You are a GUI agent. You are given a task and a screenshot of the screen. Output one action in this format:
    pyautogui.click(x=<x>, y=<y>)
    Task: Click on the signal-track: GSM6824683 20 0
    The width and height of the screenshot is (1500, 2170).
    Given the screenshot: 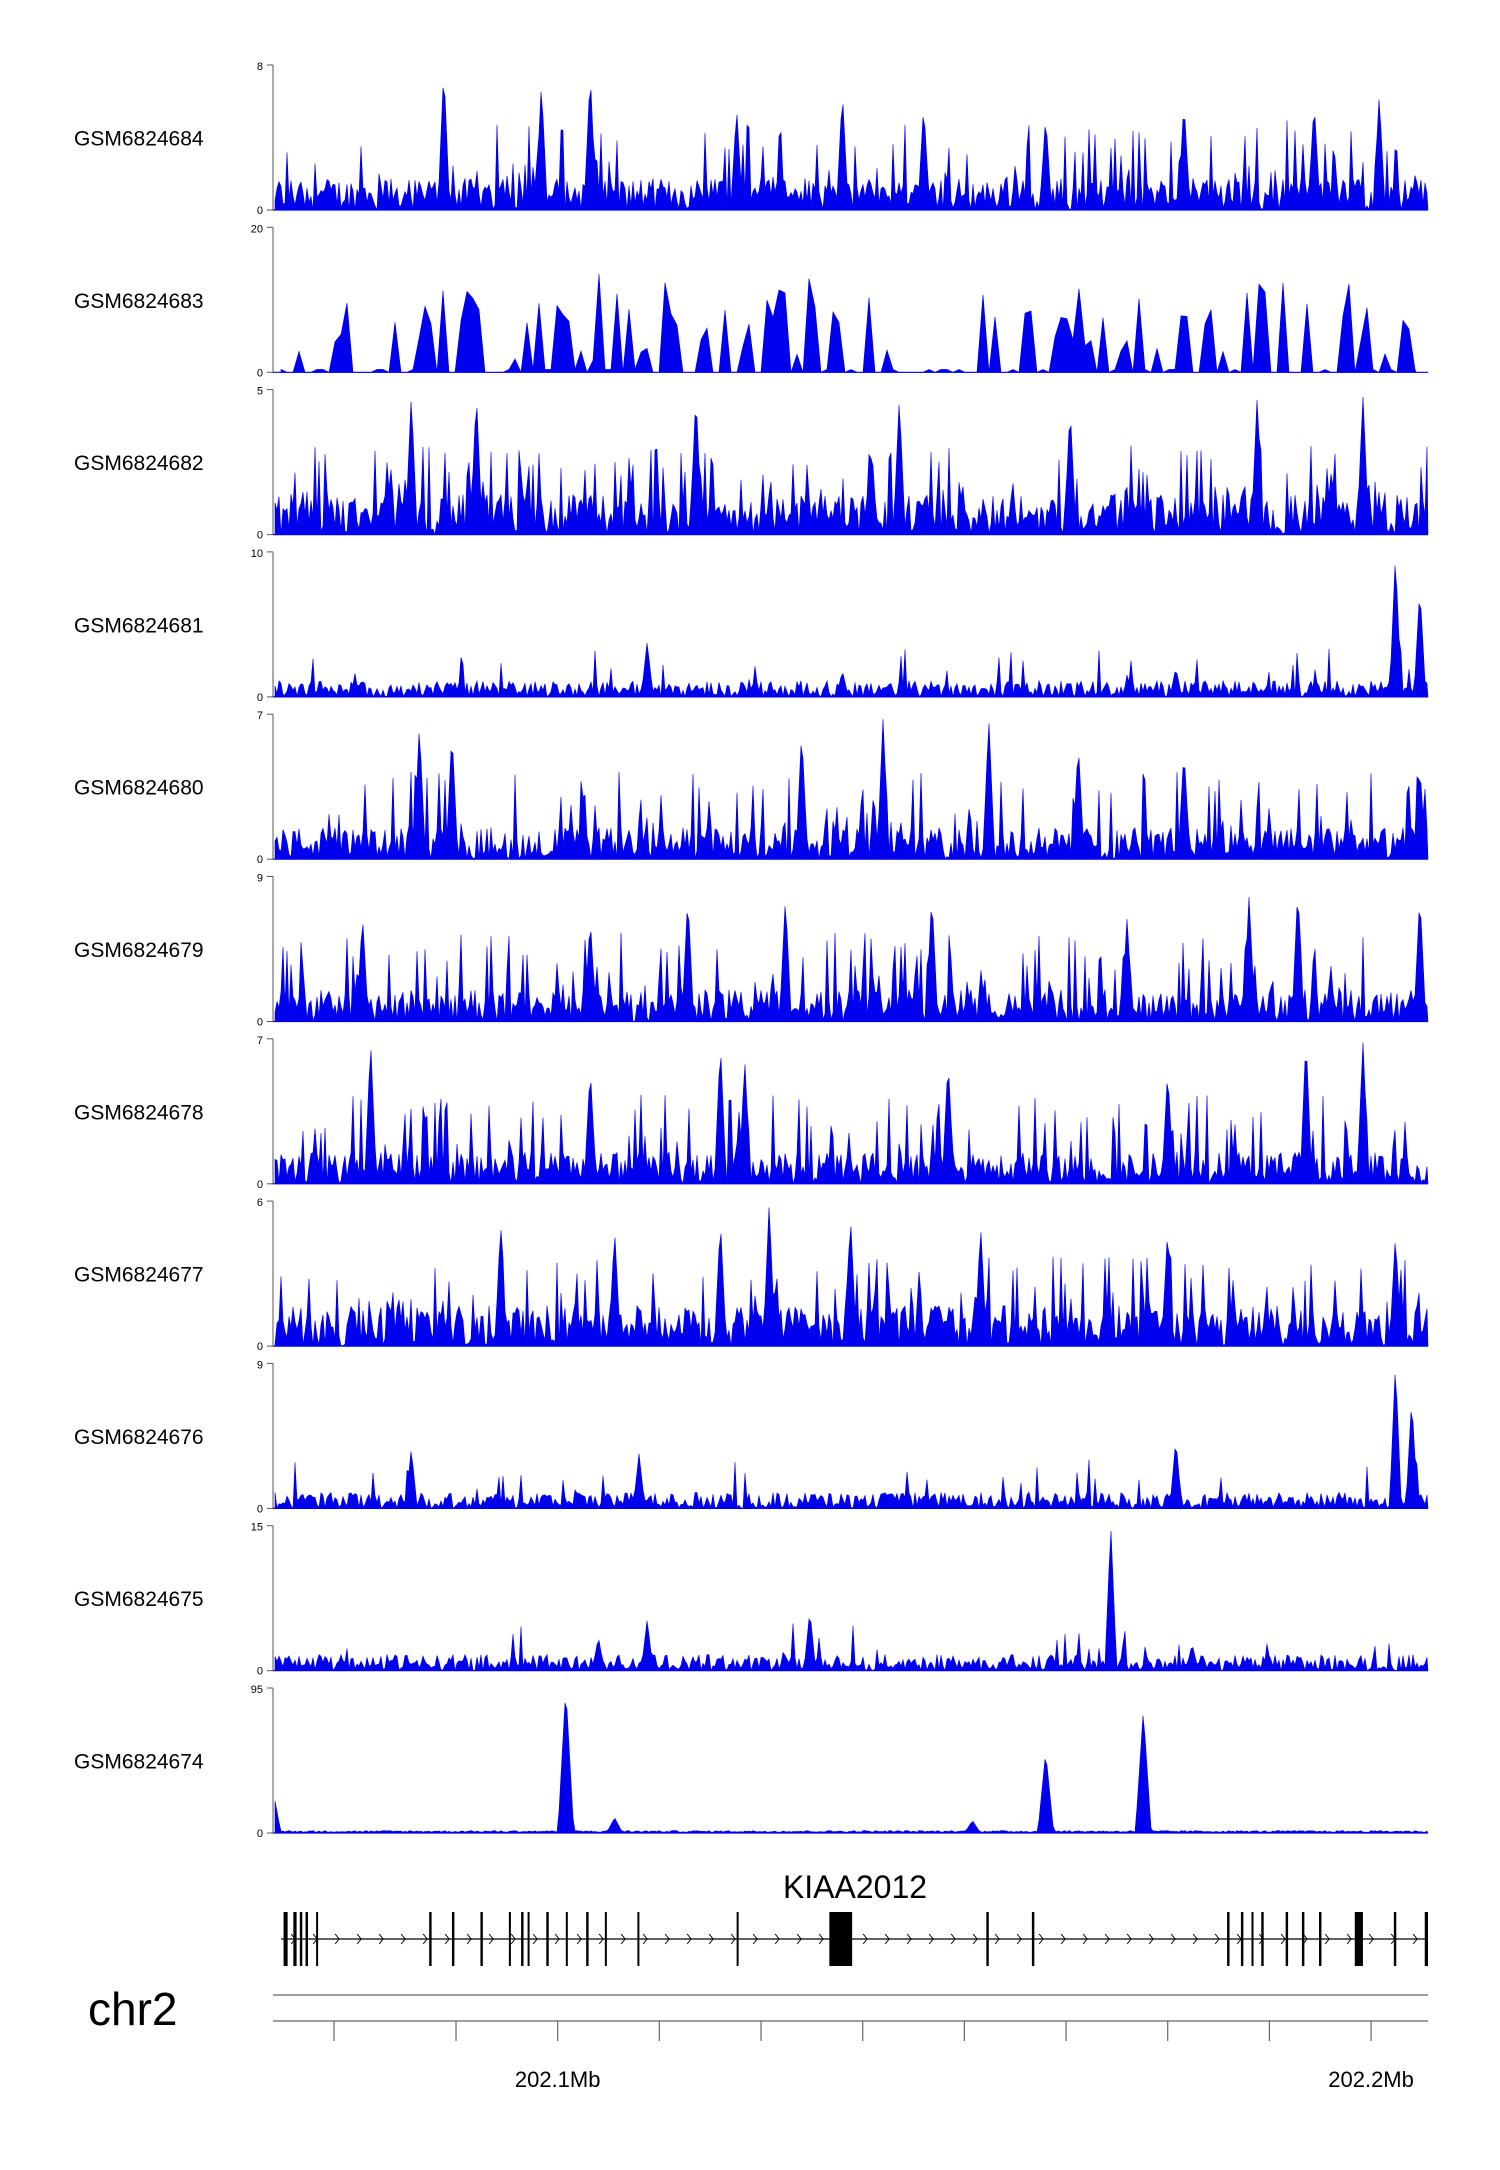 What is the action you would take?
    pyautogui.click(x=751, y=301)
    